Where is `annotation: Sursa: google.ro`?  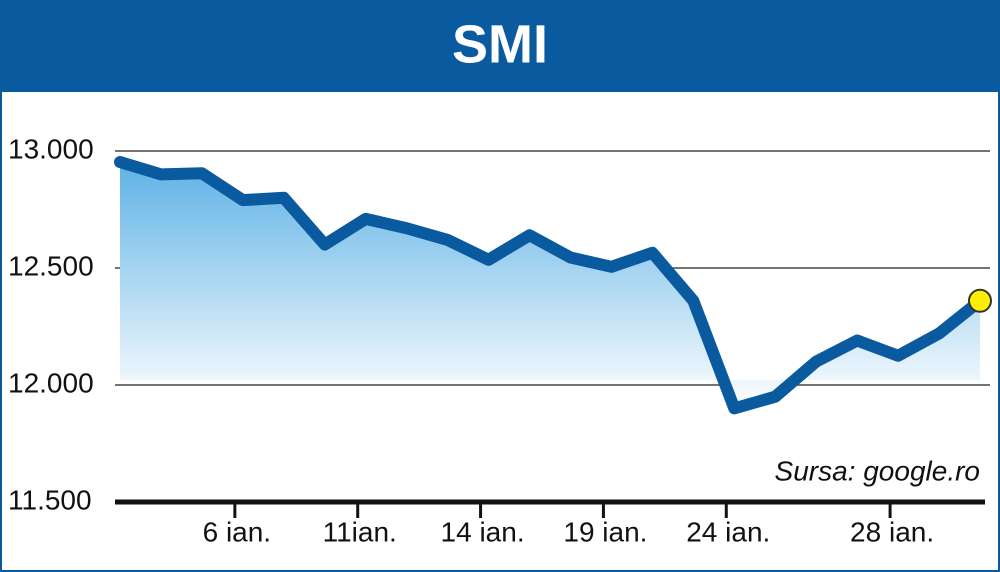 annotation: Sursa: google.ro is located at coordinates (877, 470).